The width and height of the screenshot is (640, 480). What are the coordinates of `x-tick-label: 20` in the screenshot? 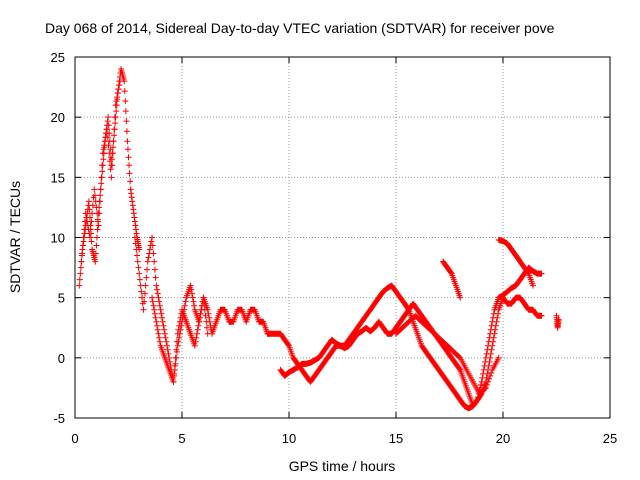 It's located at (503, 438).